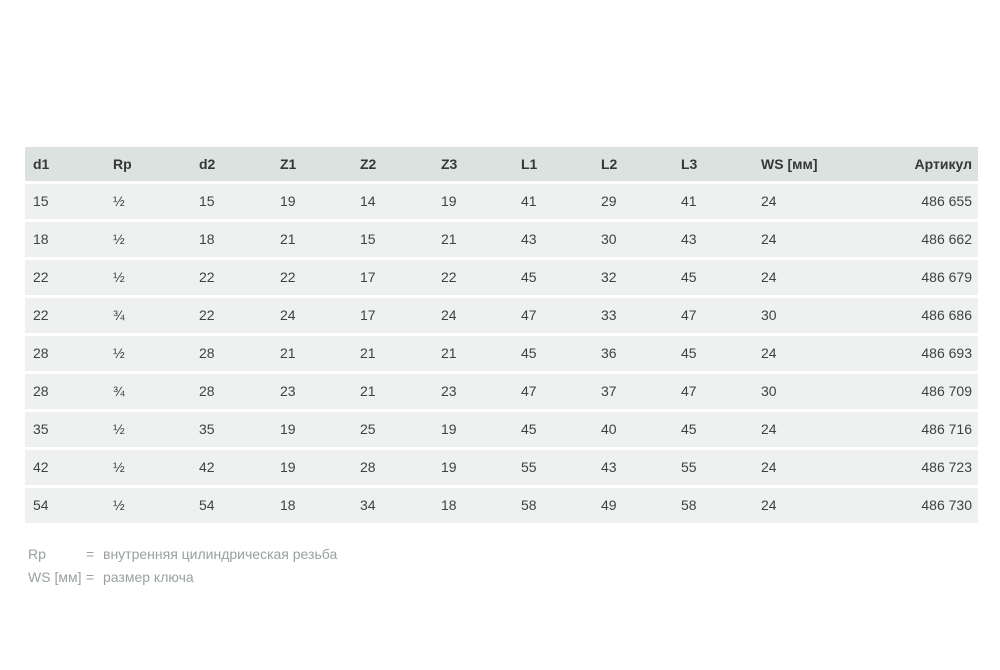  I want to click on cell-l2: 37, so click(633, 392).